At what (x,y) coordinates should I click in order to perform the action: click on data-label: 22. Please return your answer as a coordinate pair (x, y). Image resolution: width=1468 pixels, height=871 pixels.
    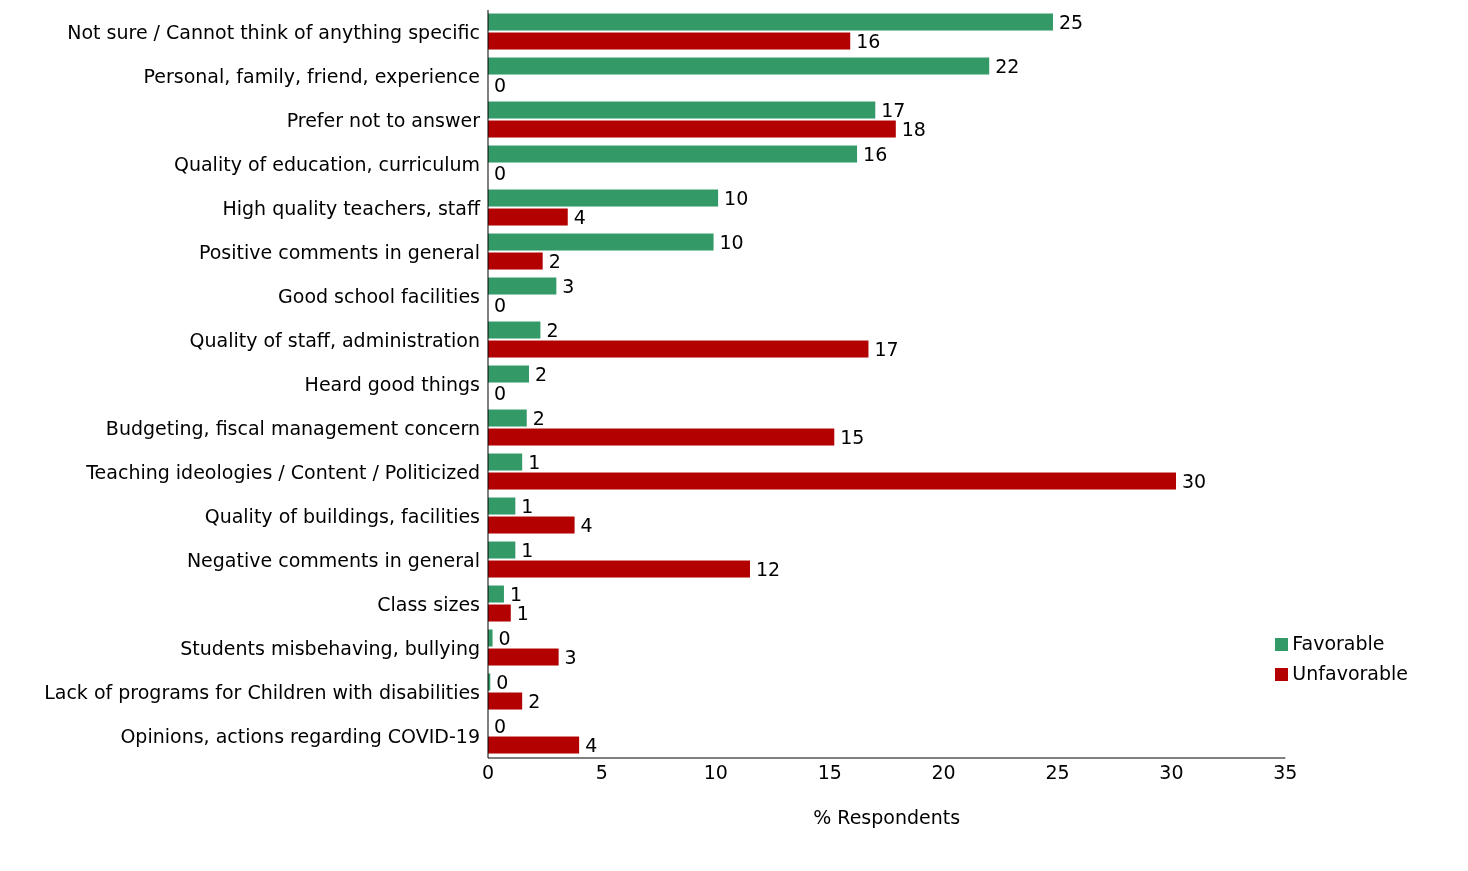
    Looking at the image, I should click on (1007, 66).